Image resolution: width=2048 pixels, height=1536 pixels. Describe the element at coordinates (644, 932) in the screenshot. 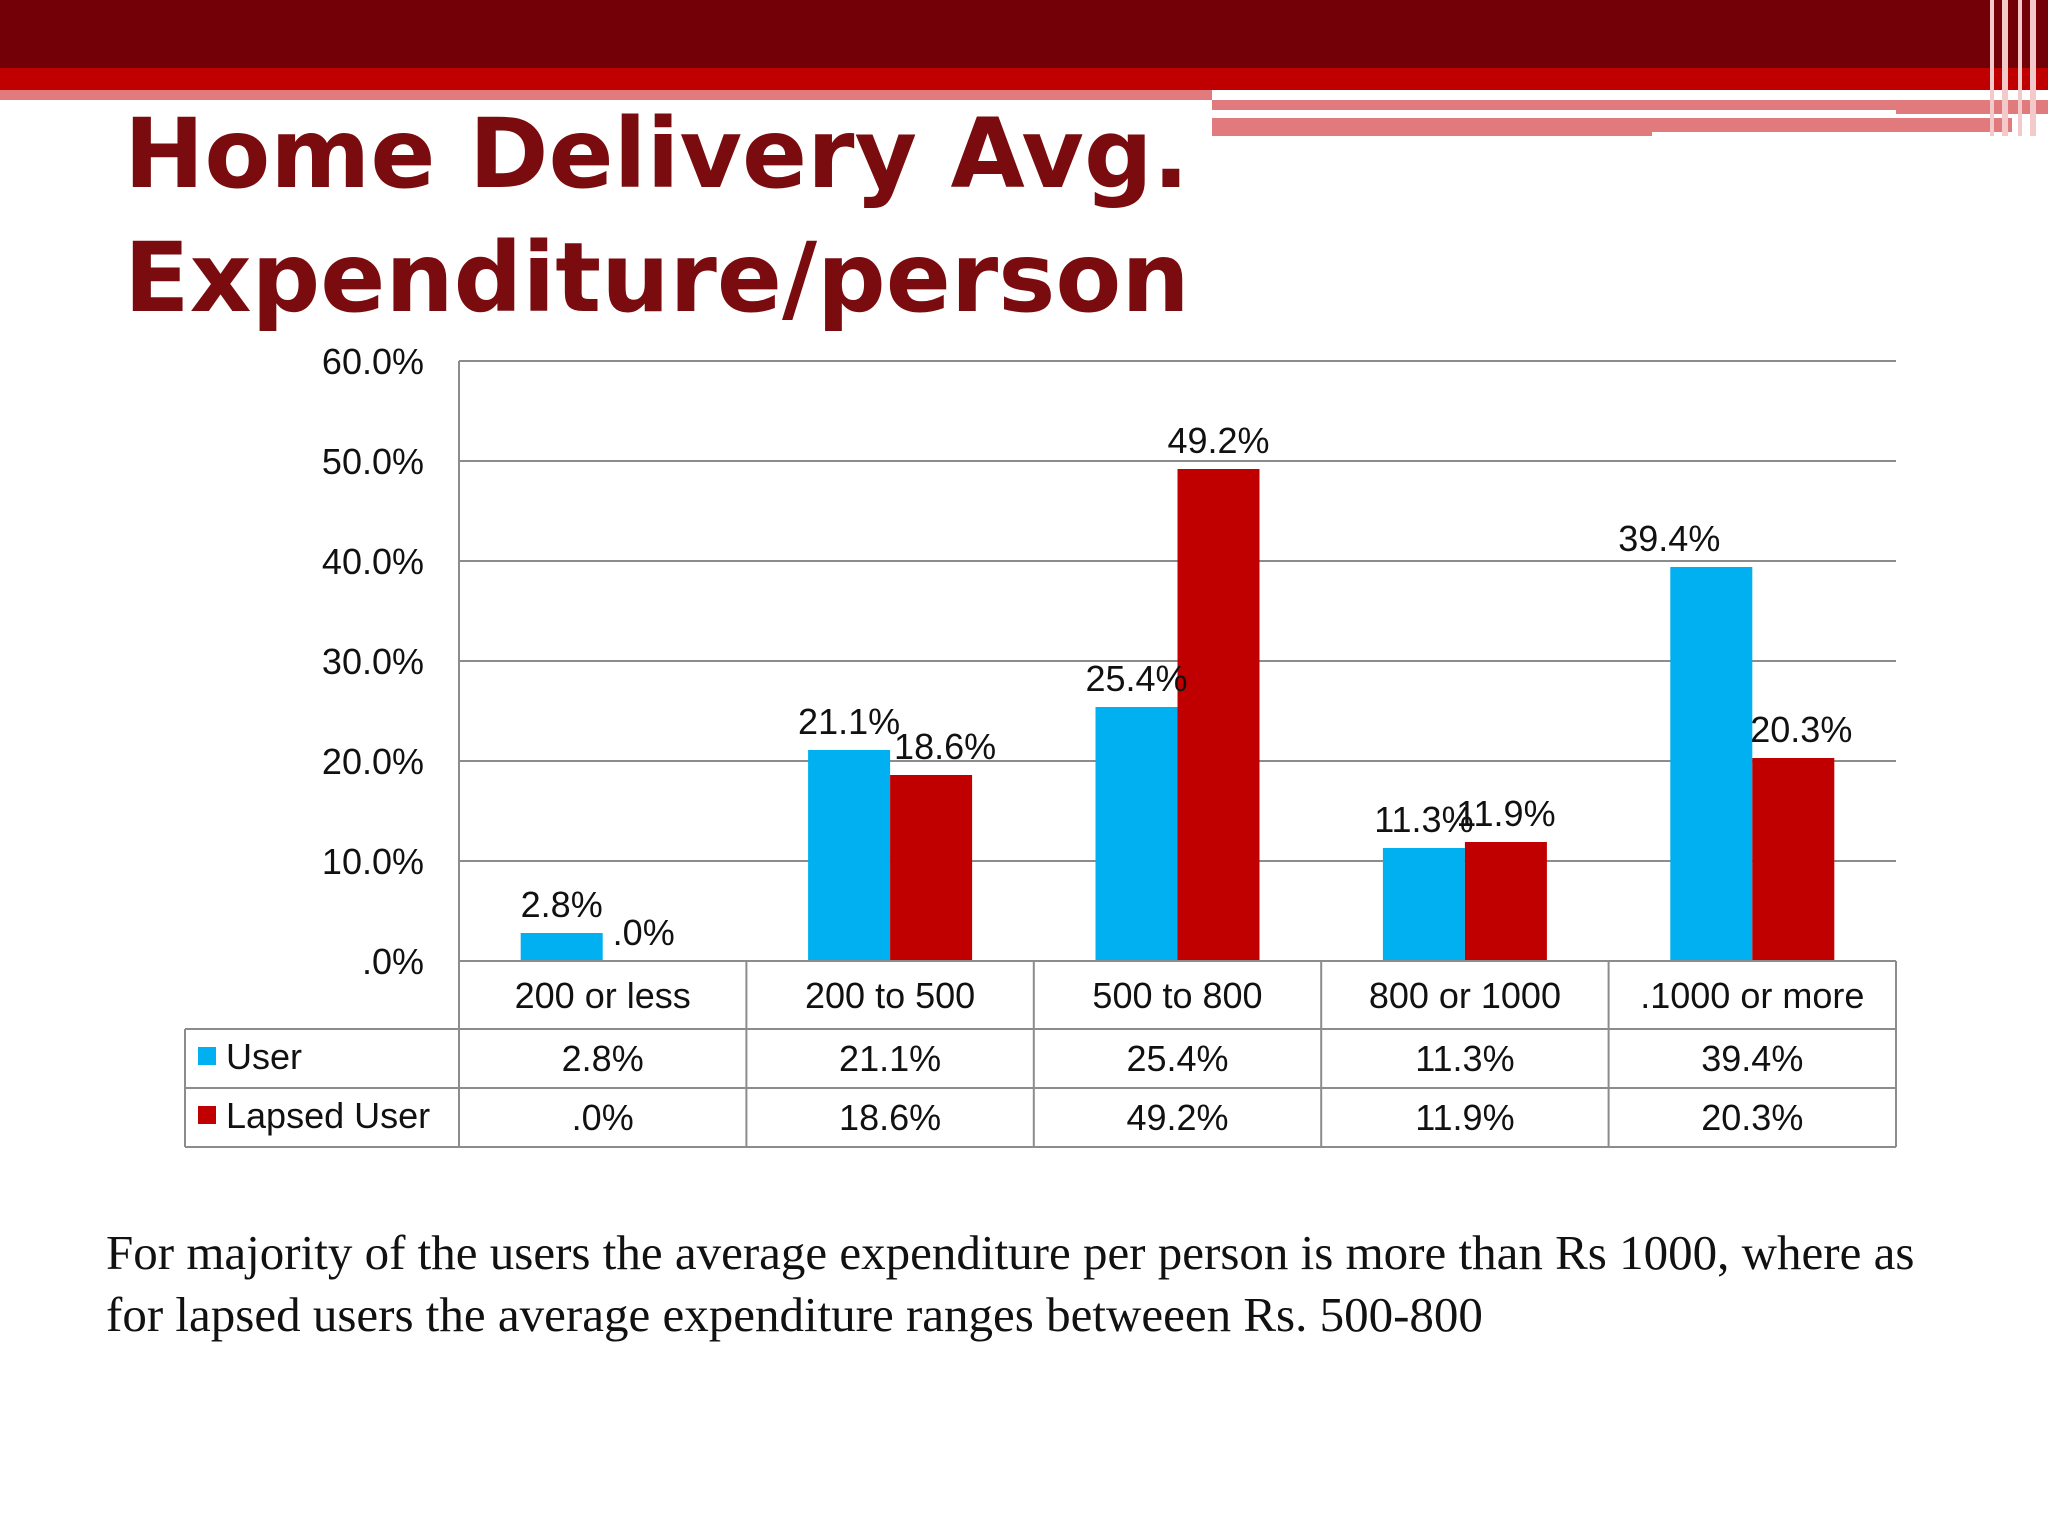

I see `data-label-lapsed-user: .0%` at that location.